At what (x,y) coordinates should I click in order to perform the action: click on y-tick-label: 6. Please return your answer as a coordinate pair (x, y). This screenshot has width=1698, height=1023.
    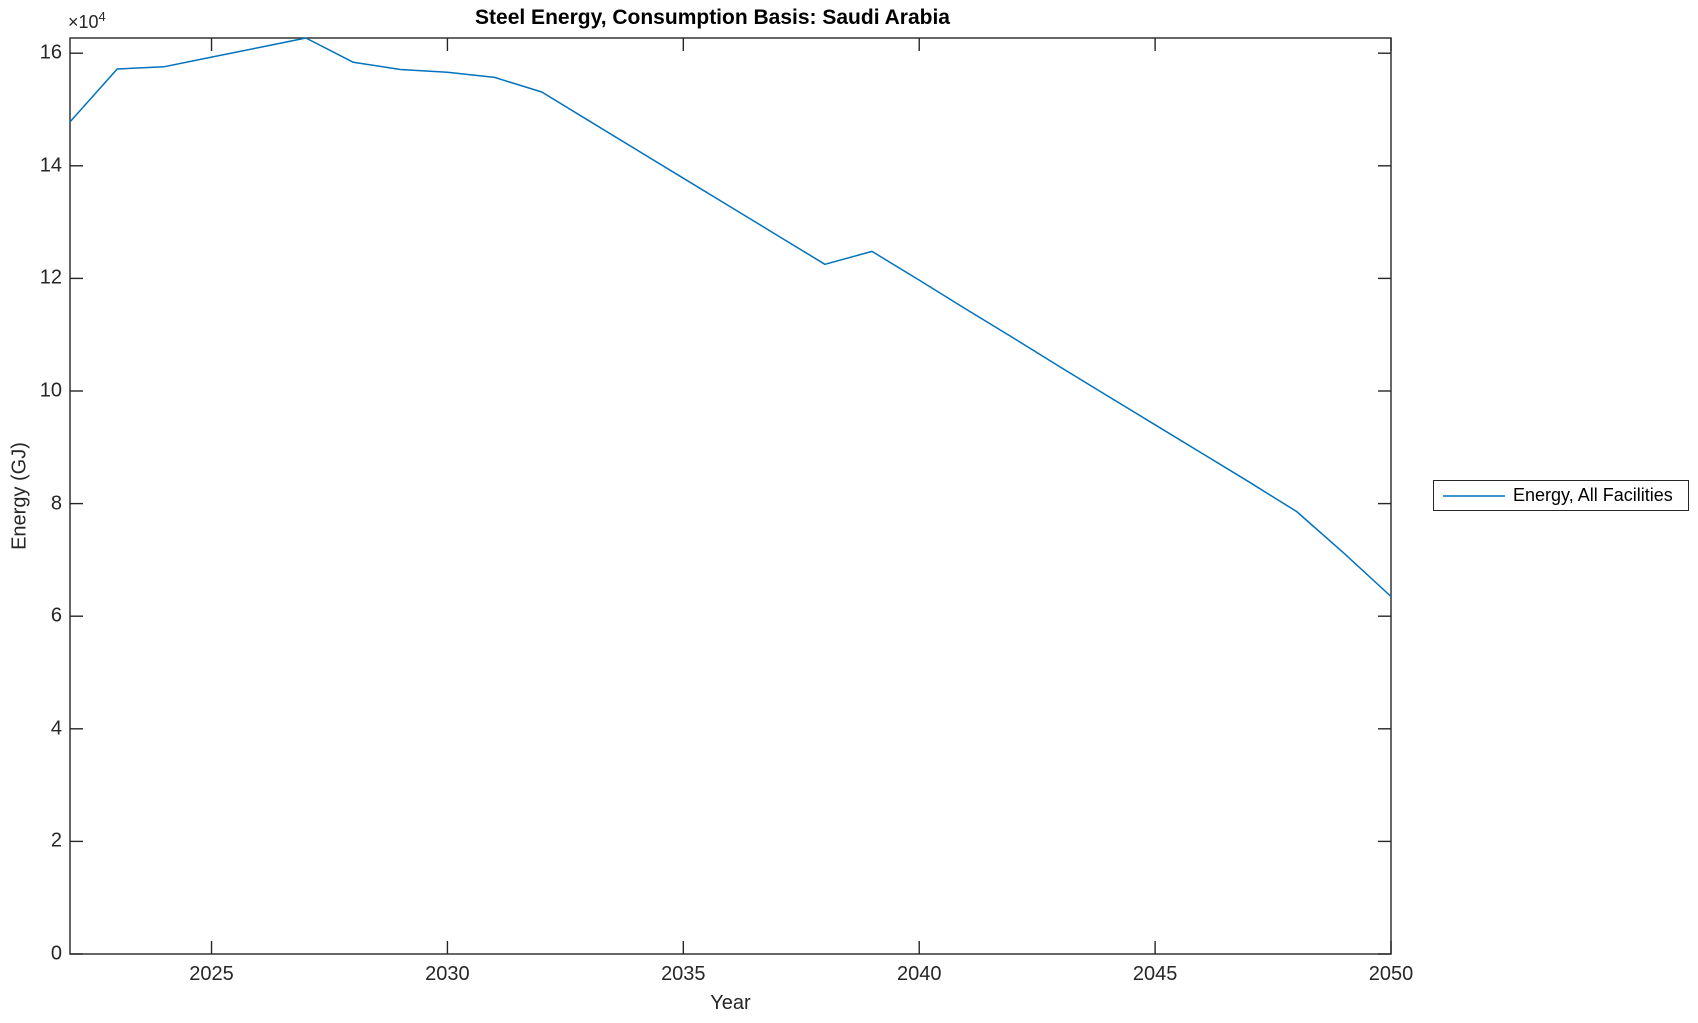
    Looking at the image, I should click on (56, 615).